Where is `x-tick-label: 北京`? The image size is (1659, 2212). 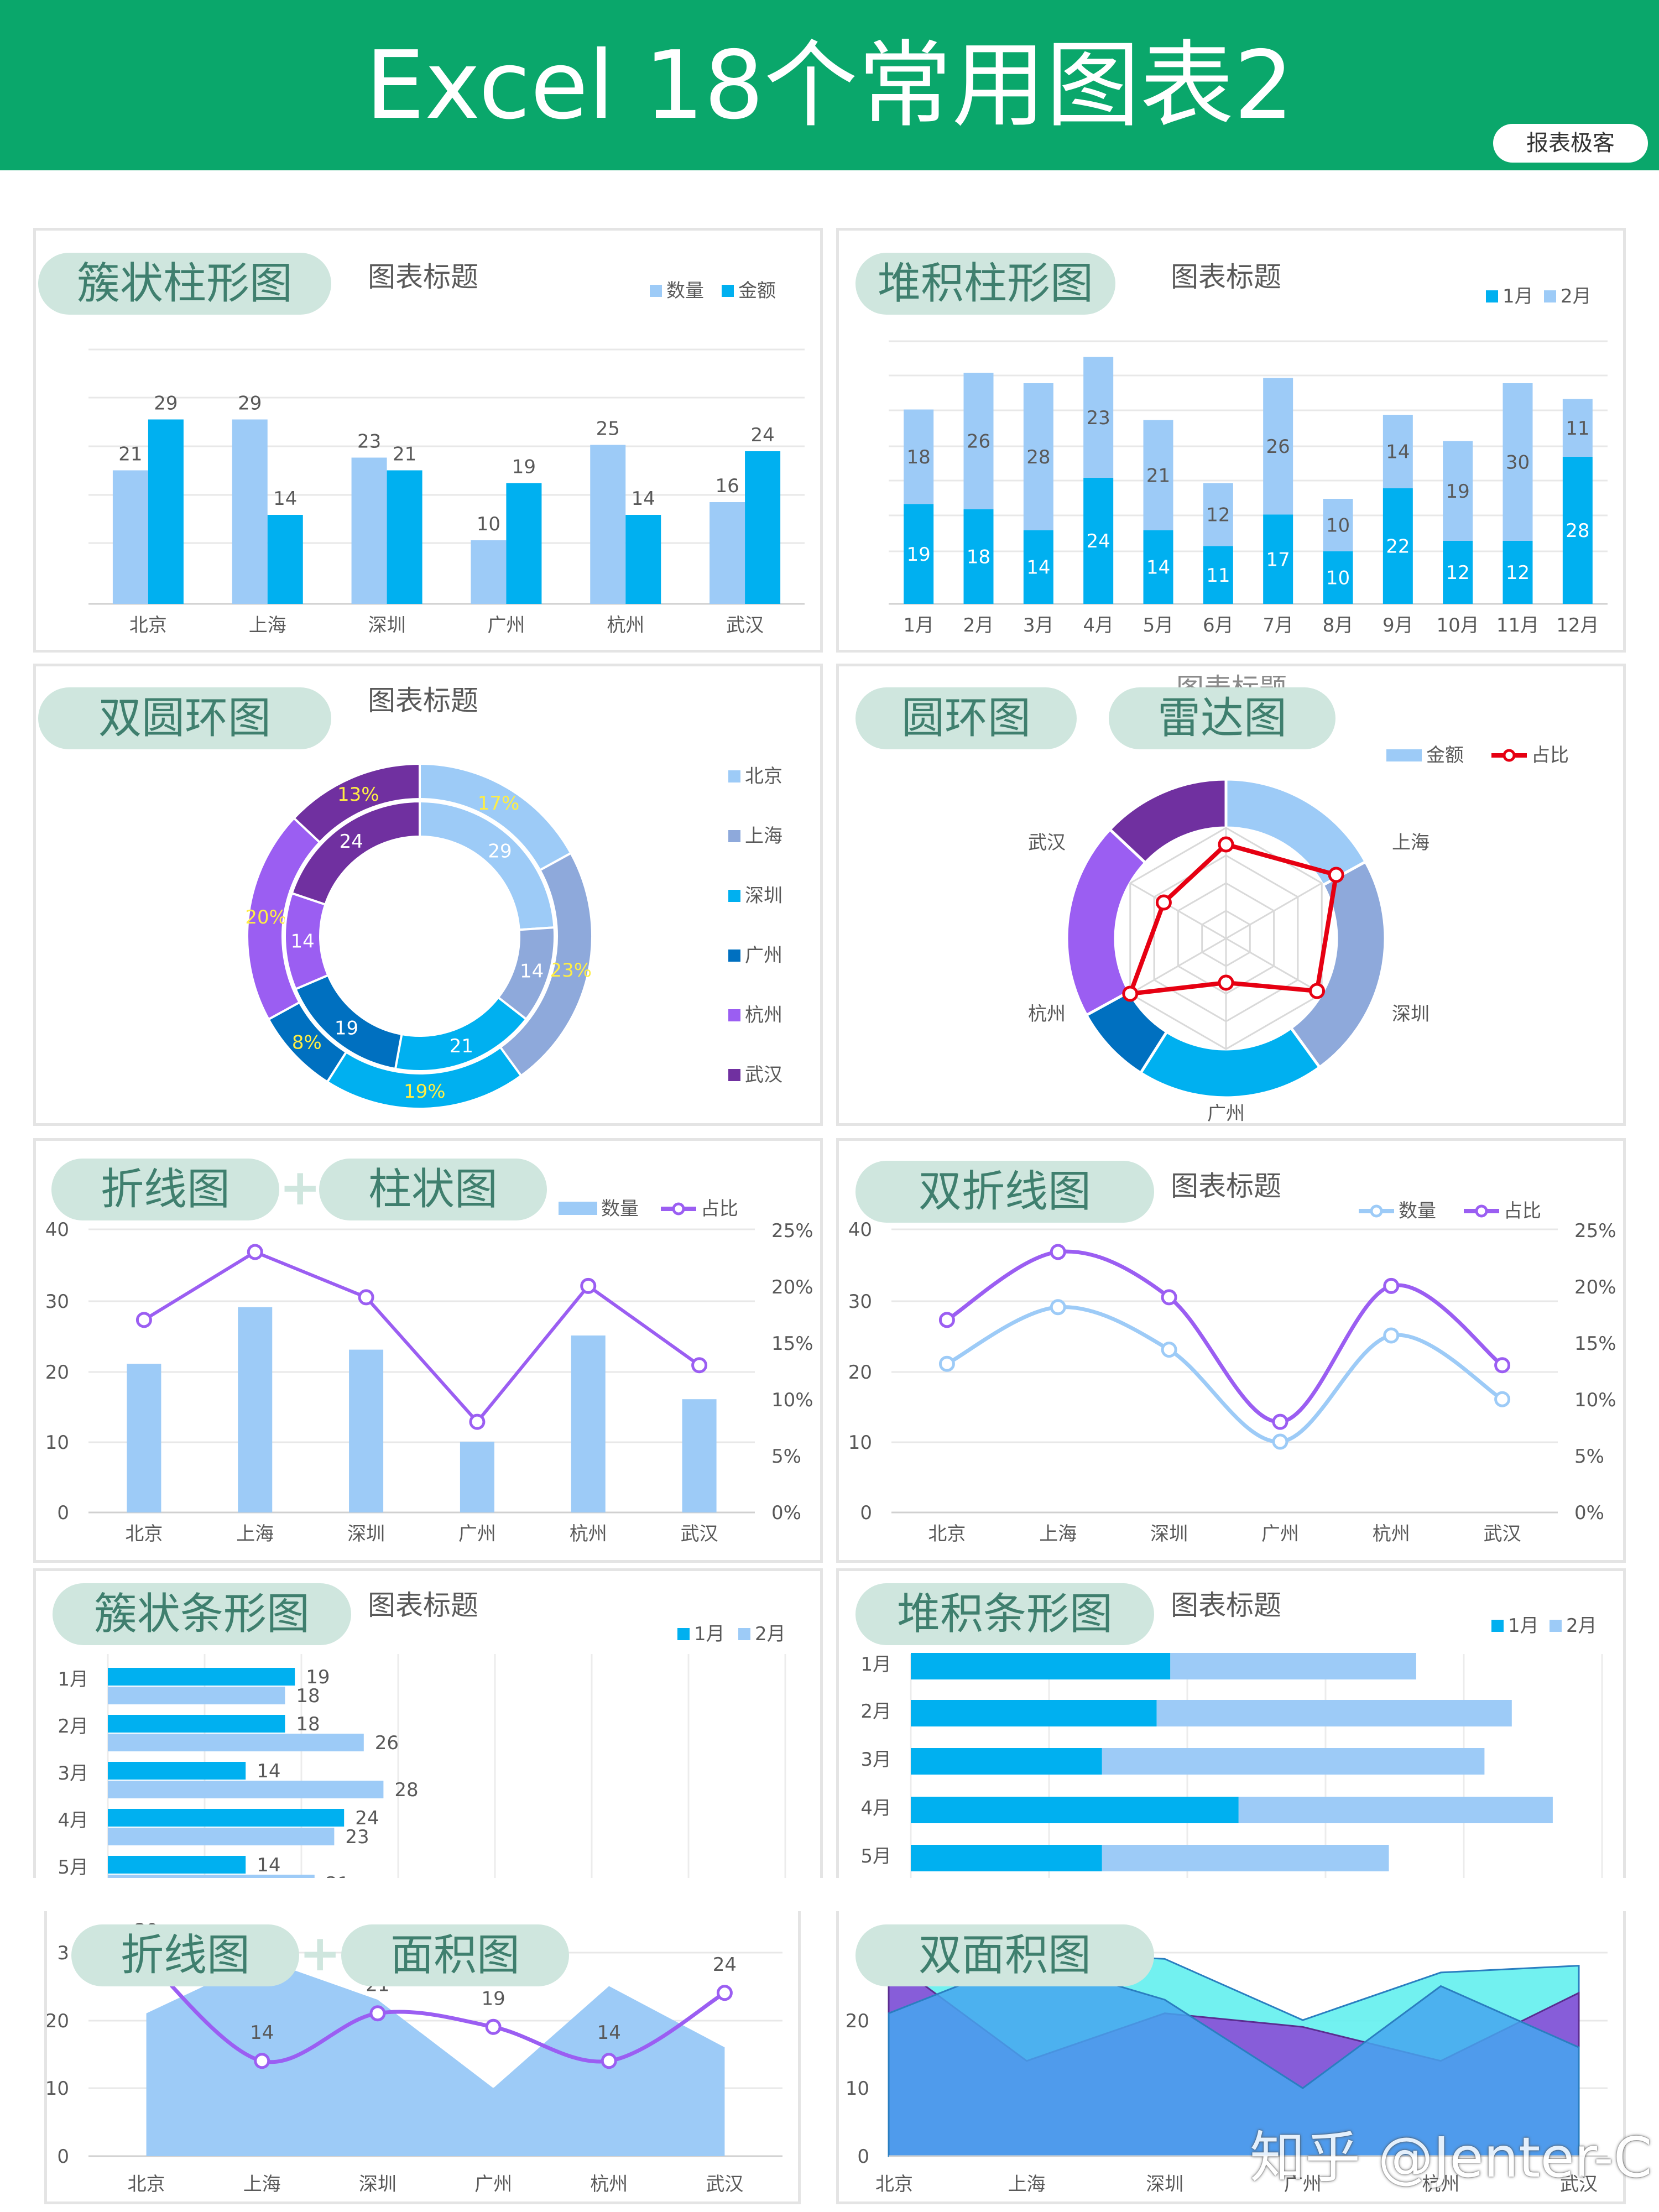
x-tick-label: 北京 is located at coordinates (894, 2184).